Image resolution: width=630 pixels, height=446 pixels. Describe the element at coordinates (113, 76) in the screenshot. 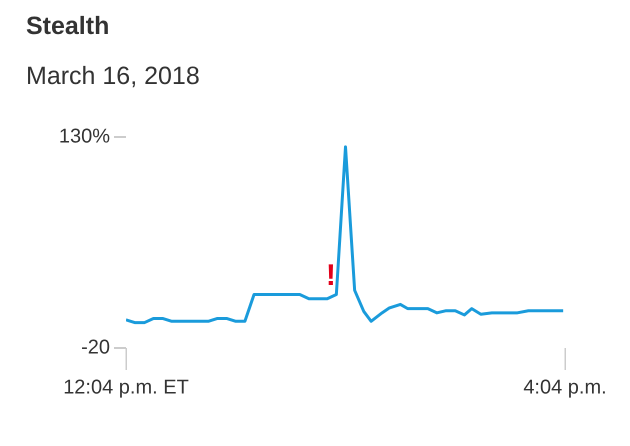

I see `chart-subtitle: March 16, 2018` at that location.